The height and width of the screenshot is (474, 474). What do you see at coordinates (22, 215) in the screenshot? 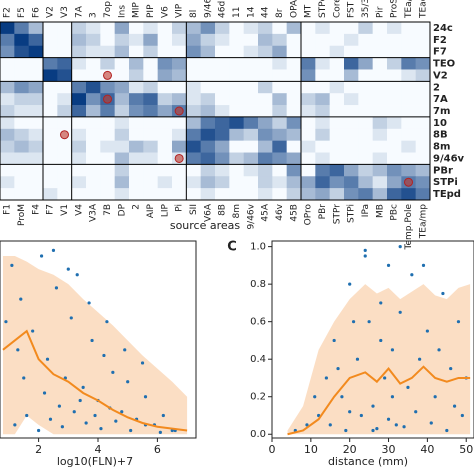
I see `bottom-label: ProM` at bounding box center [22, 215].